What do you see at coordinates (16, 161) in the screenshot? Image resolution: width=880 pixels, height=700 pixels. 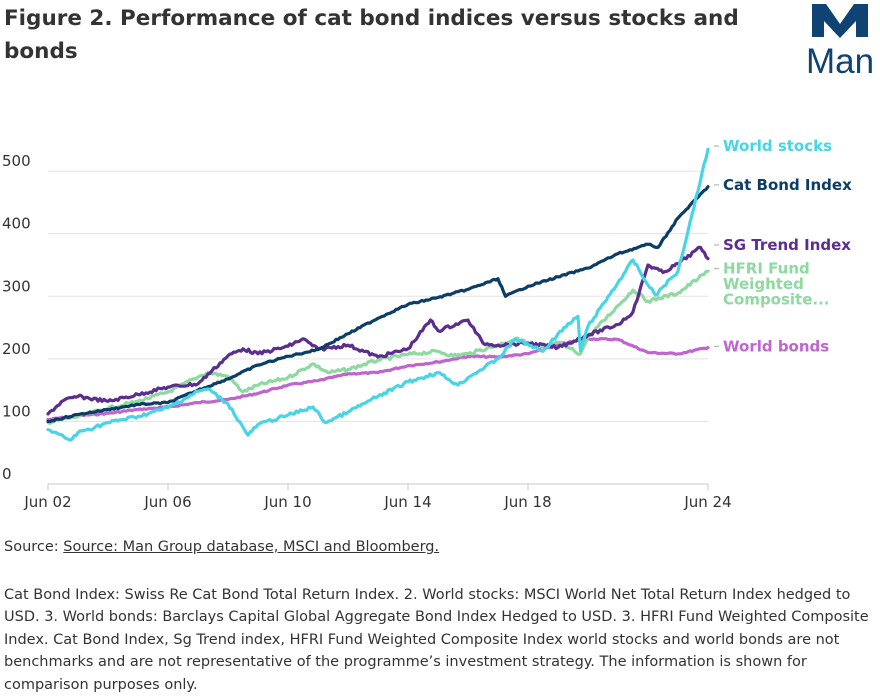 I see `y-tick-label: 500` at bounding box center [16, 161].